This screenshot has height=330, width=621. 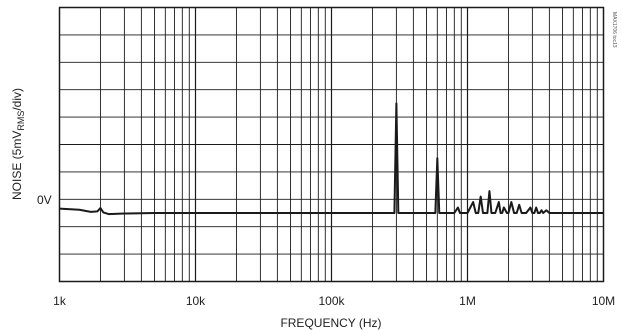 I want to click on x-axis-title: FREQUENCY (Hz), so click(x=330, y=323).